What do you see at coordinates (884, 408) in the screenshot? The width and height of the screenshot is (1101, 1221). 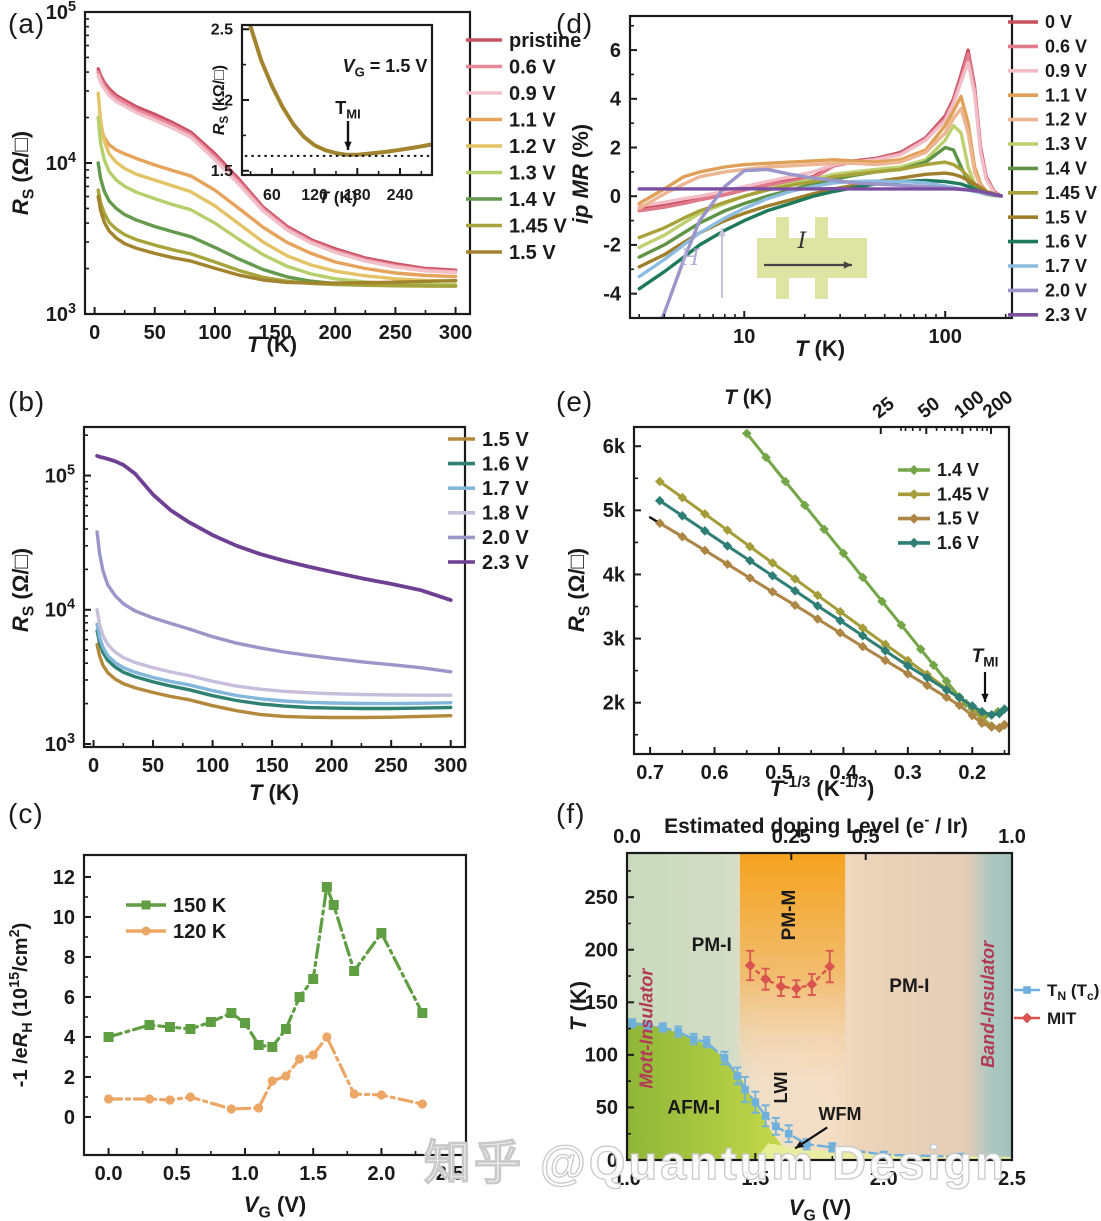 I see `svg-text: 25` at bounding box center [884, 408].